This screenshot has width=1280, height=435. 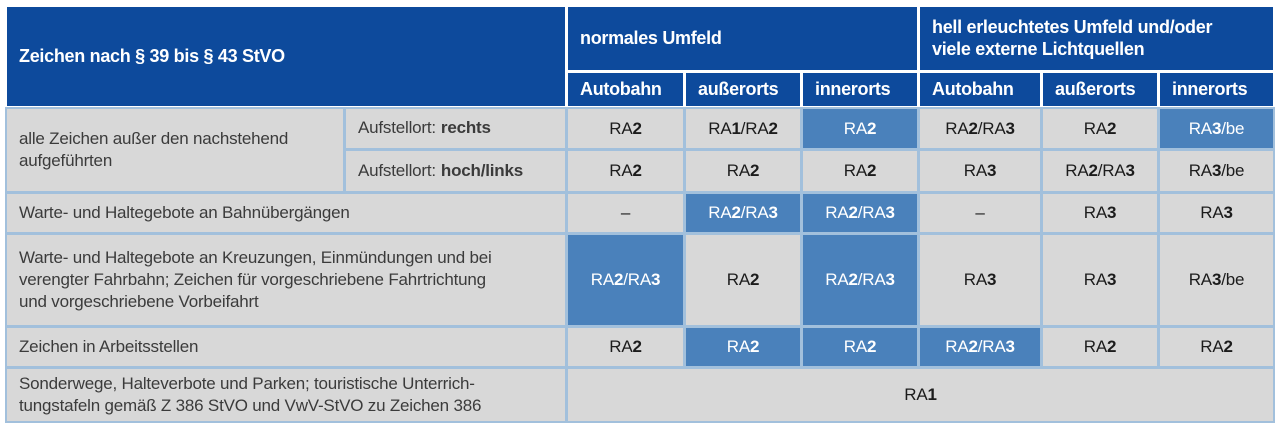 I want to click on column-header-innerorts-1: innerorts, so click(x=860, y=89).